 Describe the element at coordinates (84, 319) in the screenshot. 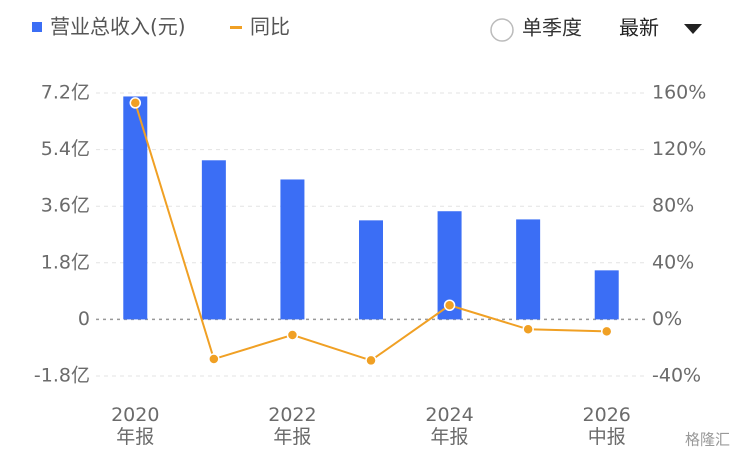

I see `y-tick-label: 0` at that location.